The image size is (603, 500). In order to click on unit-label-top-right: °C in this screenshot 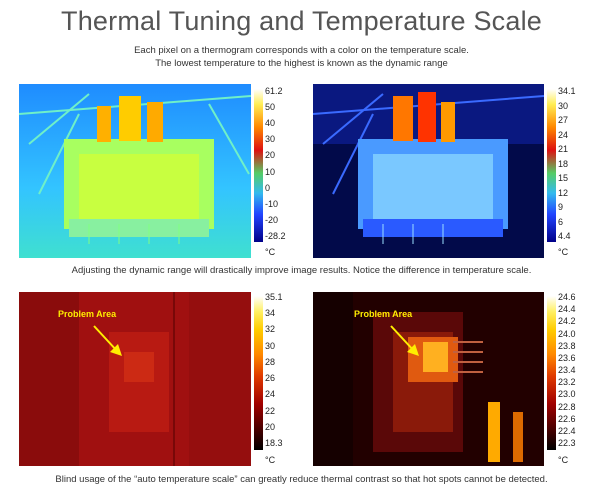, I will do `click(563, 252)`.